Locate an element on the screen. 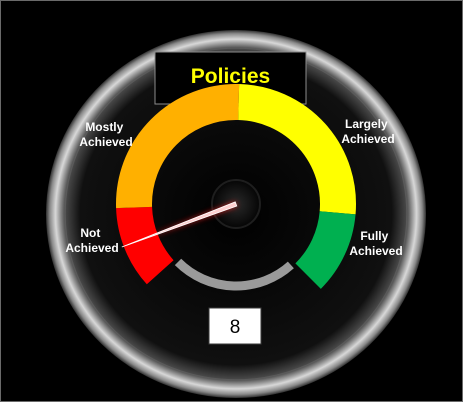 The width and height of the screenshot is (463, 402). gauge-needle is located at coordinates (179, 224).